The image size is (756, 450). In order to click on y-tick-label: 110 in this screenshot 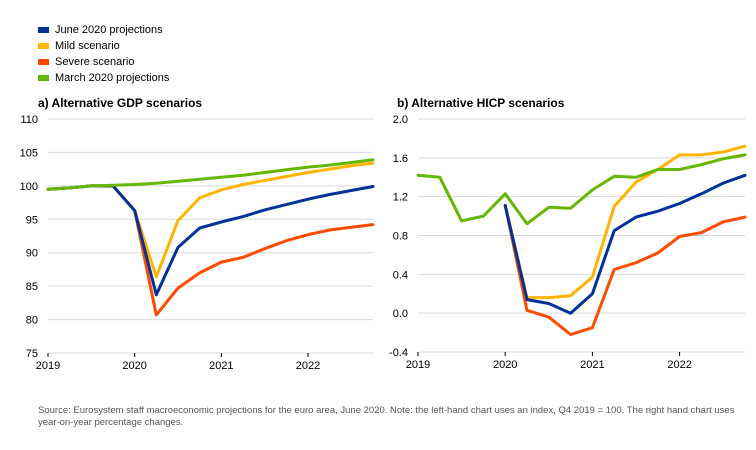, I will do `click(29, 120)`.